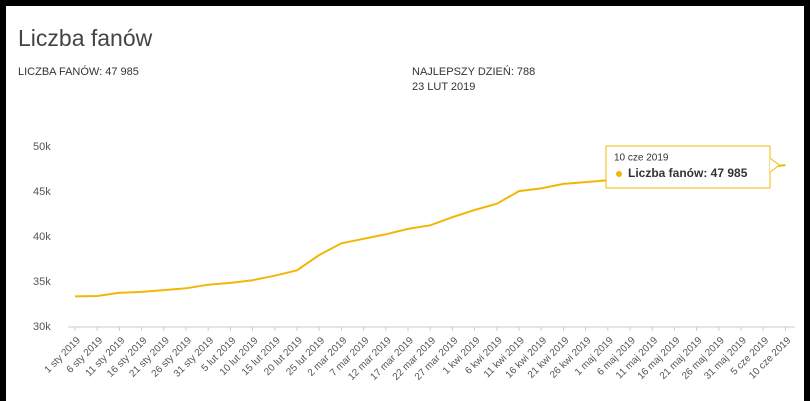 Image resolution: width=810 pixels, height=401 pixels. Describe the element at coordinates (641, 158) in the screenshot. I see `tooltip-title: 10 cze 2019` at that location.